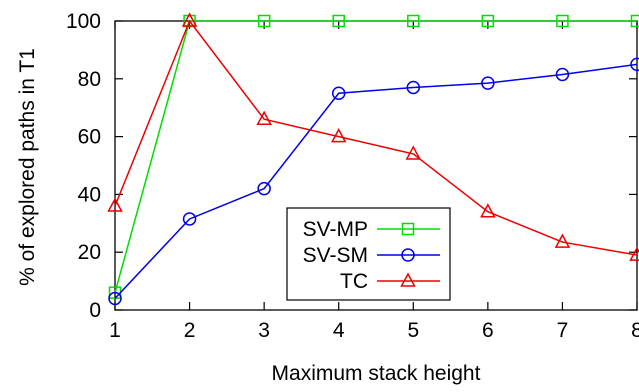 This screenshot has height=392, width=639. I want to click on y-tick-label: 20, so click(89, 252).